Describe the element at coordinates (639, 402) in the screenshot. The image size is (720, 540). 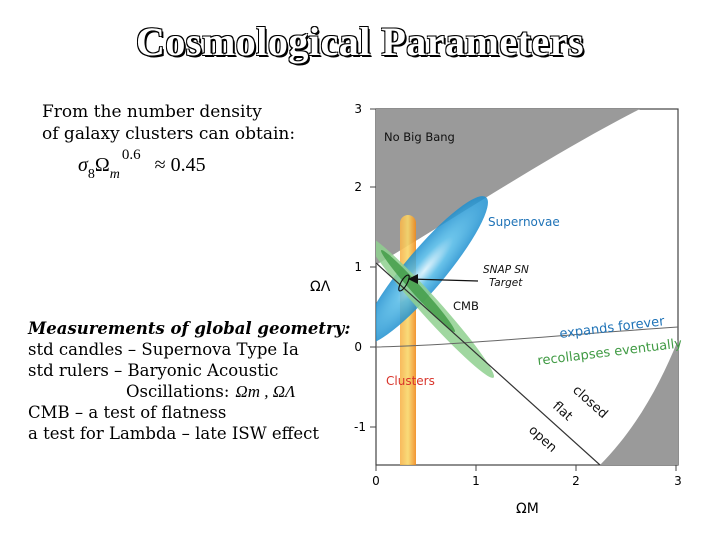
I see `grey-region-bottom` at that location.